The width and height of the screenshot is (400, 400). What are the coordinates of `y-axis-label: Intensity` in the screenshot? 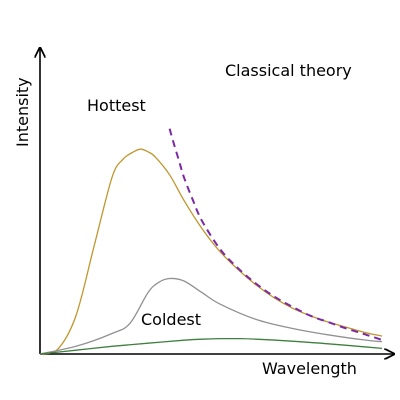 It's located at (22, 112).